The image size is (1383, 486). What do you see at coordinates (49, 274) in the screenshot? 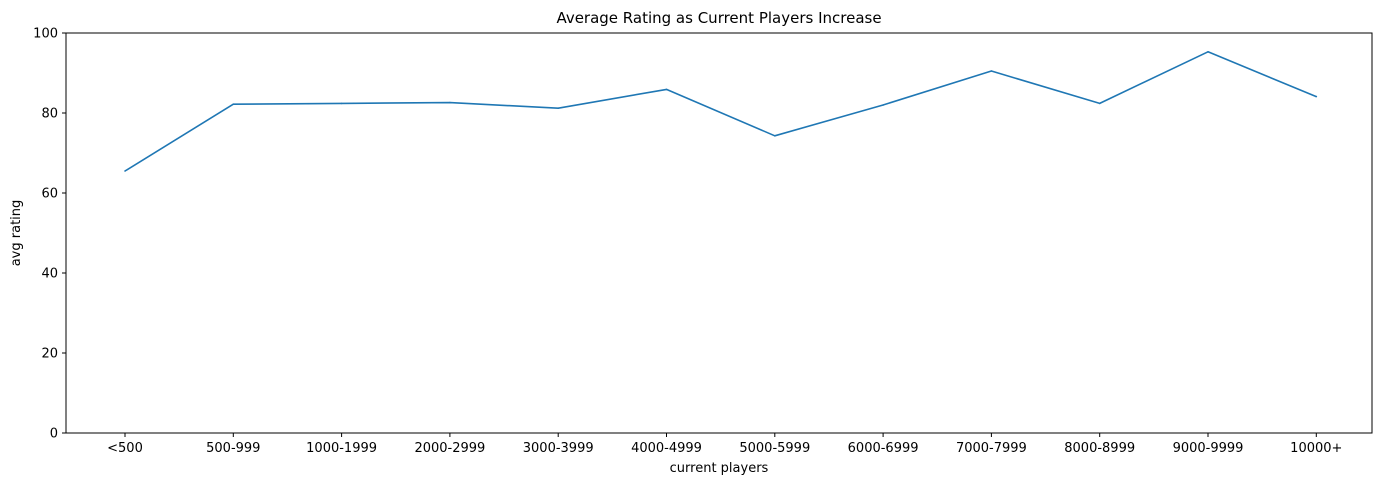
I see `y-tick-label: 40` at bounding box center [49, 274].